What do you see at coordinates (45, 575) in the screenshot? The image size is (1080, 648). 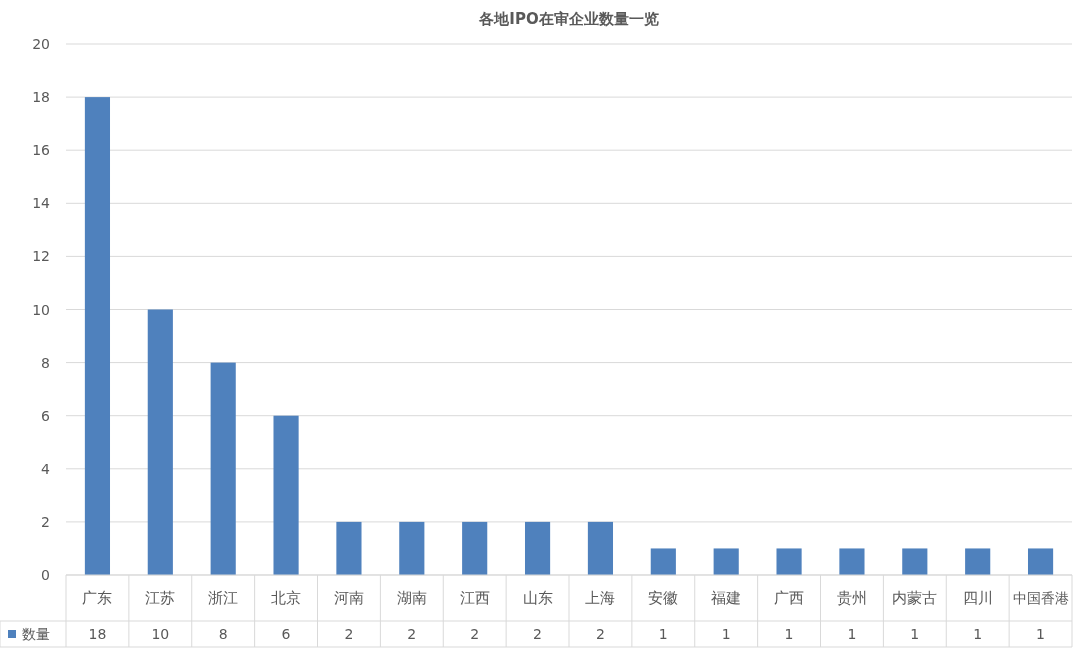 I see `y-tick-label: 0` at bounding box center [45, 575].